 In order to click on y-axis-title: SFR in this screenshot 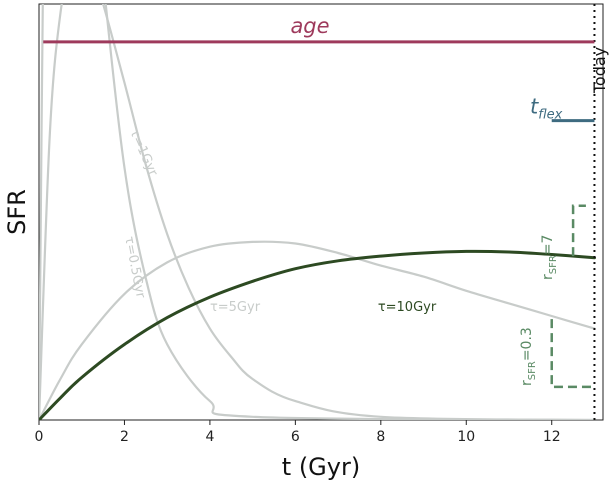, I will do `click(17, 212)`.